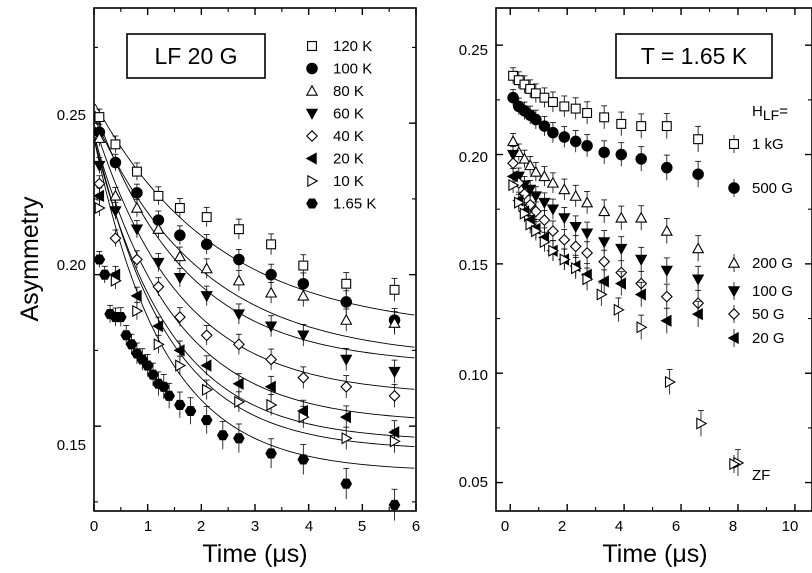 The image size is (812, 573). I want to click on field-legend-title-sub: LF, so click(771, 115).